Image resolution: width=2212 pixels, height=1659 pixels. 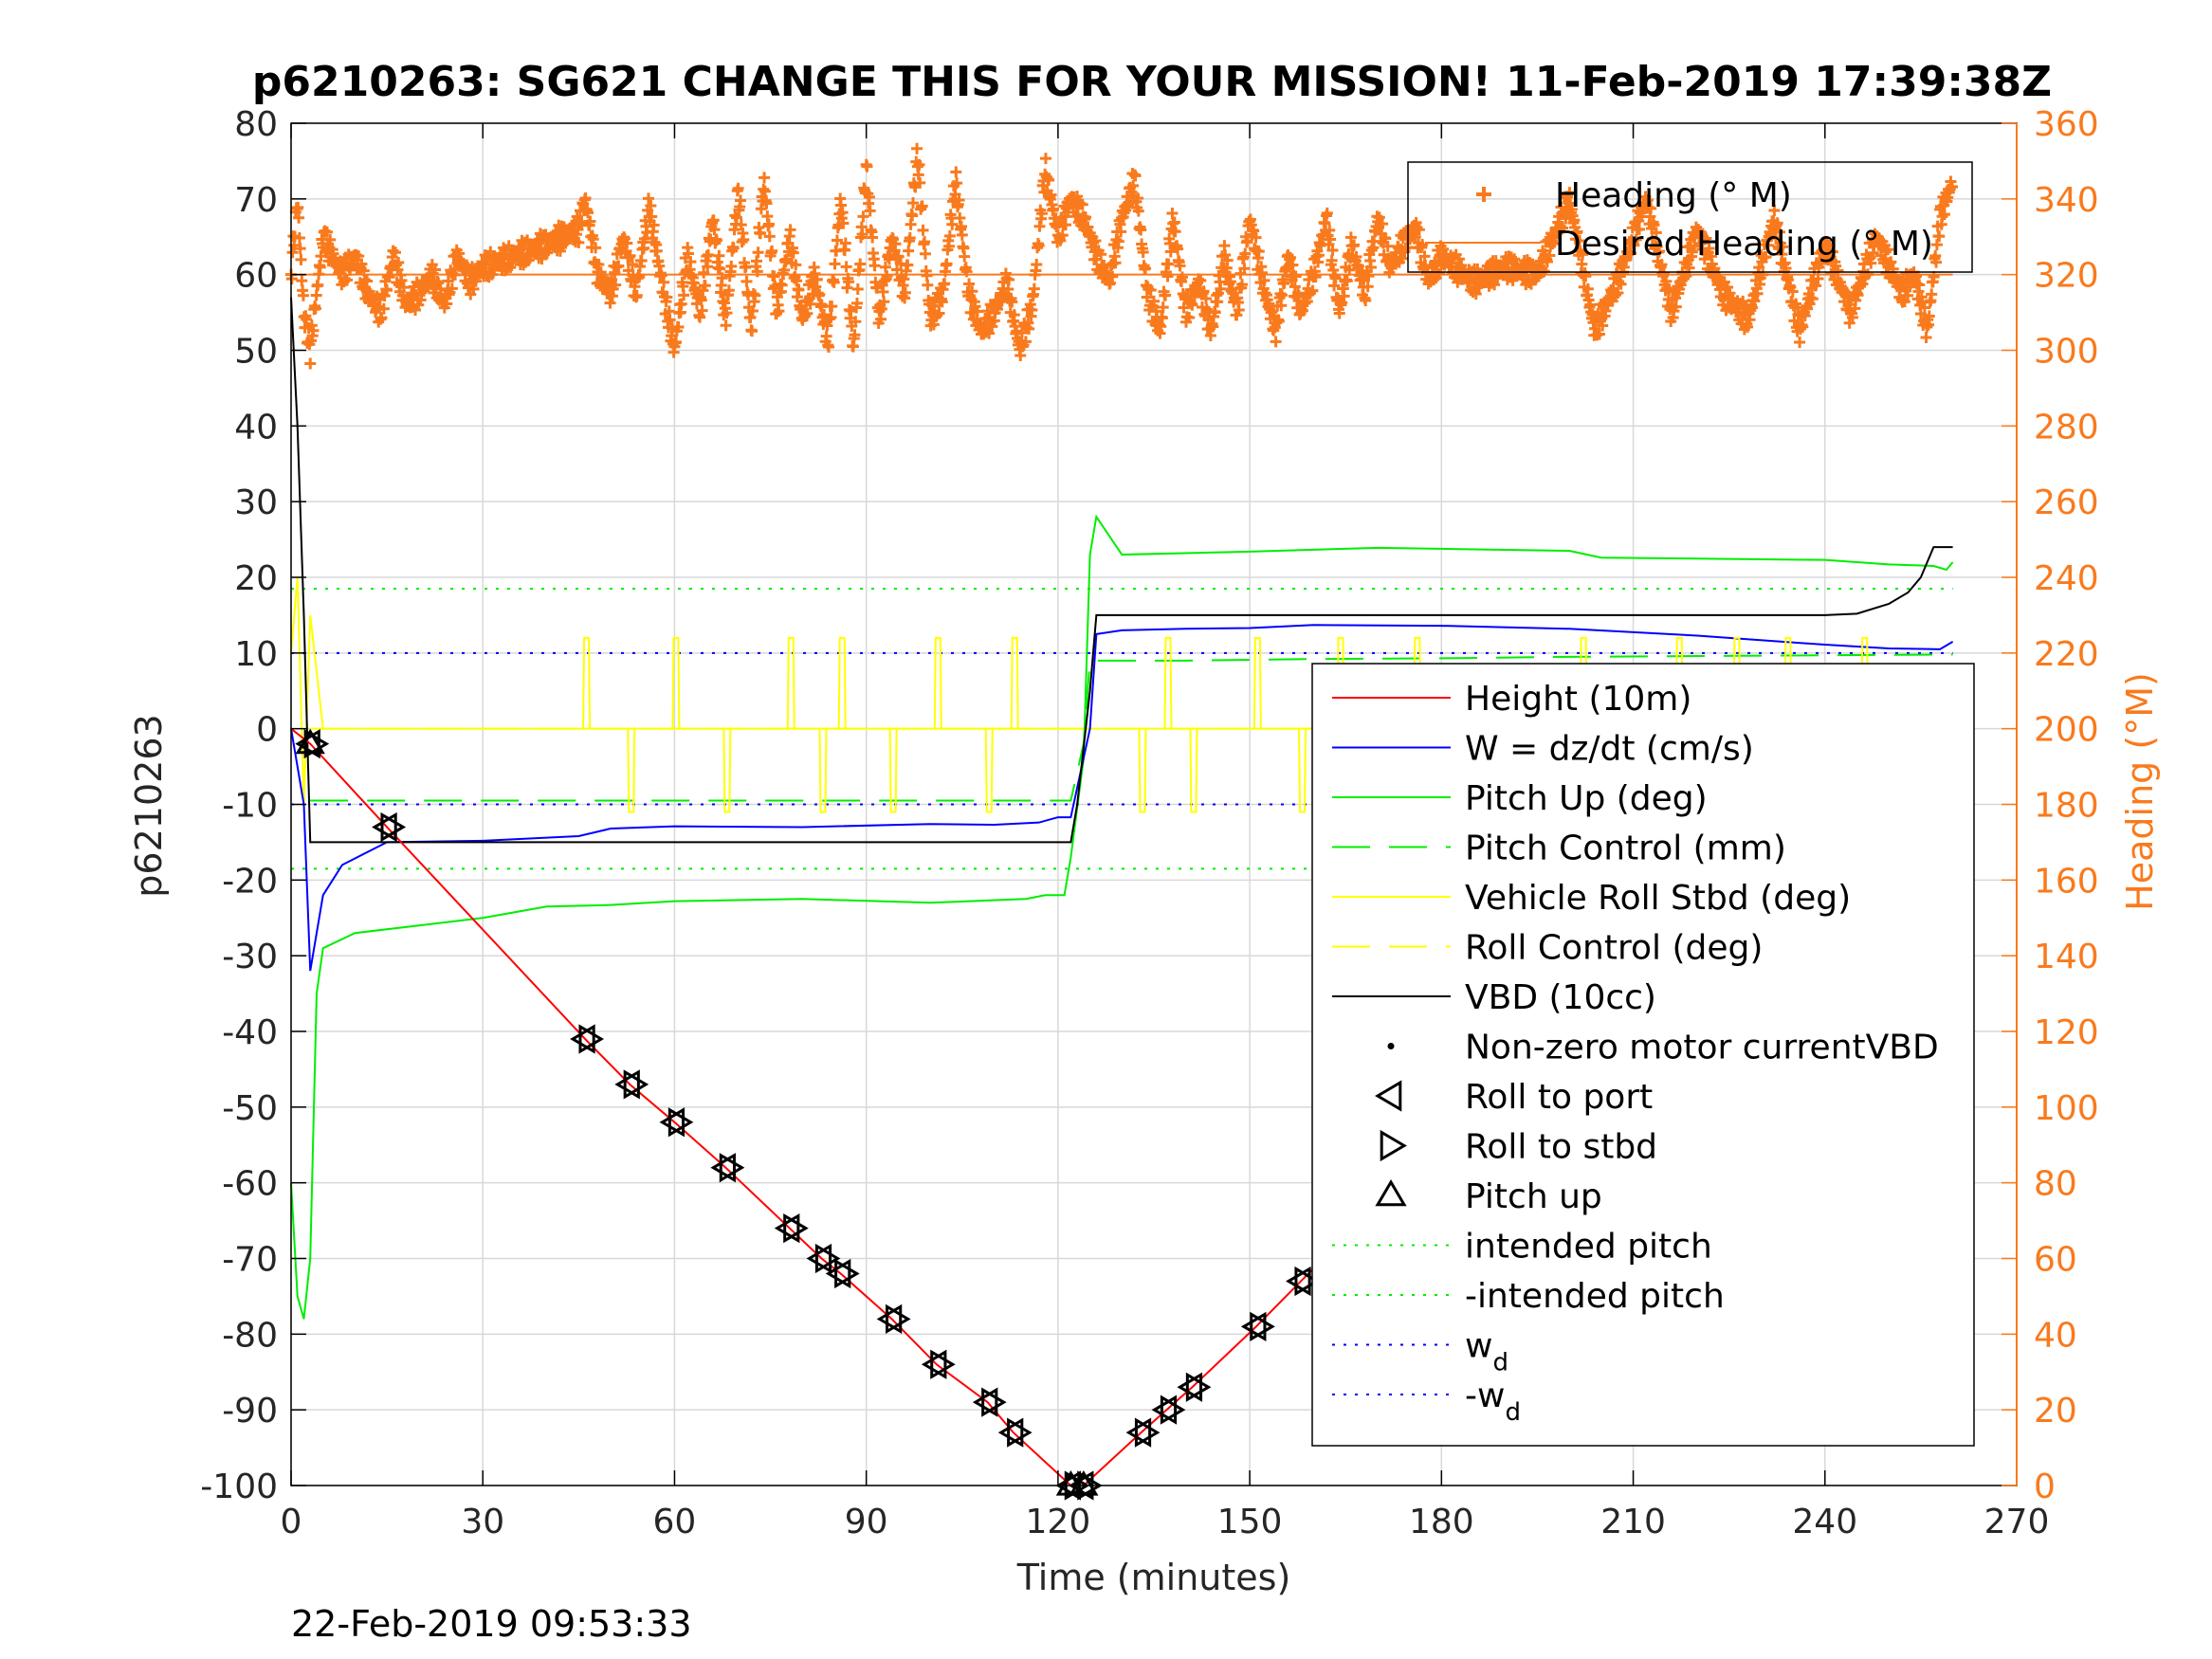 I want to click on legend-heading: Heading (° M) Desired Heading (° M), so click(x=1690, y=217).